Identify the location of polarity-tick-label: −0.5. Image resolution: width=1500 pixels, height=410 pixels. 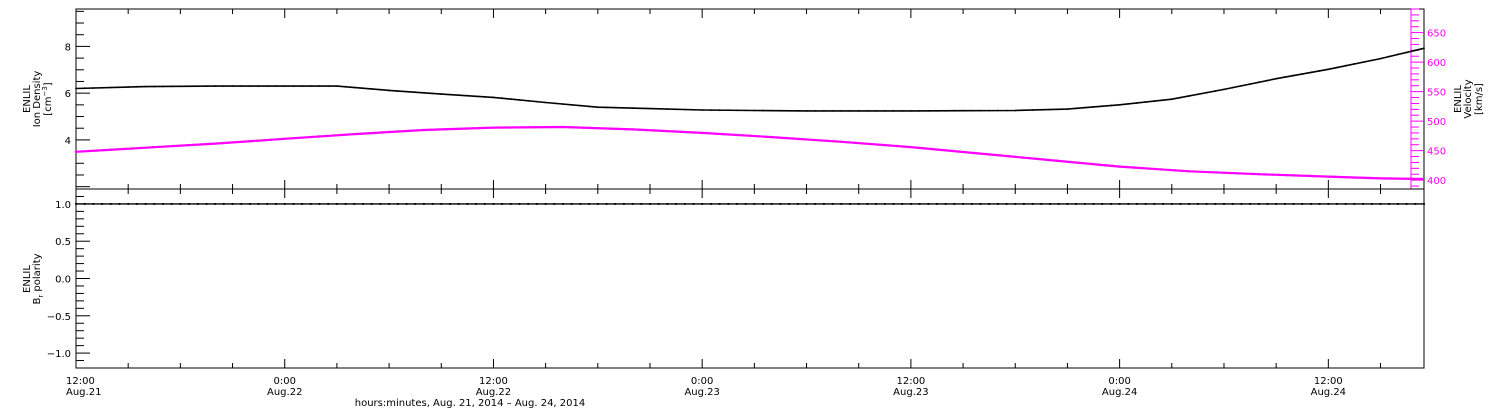
(59, 317).